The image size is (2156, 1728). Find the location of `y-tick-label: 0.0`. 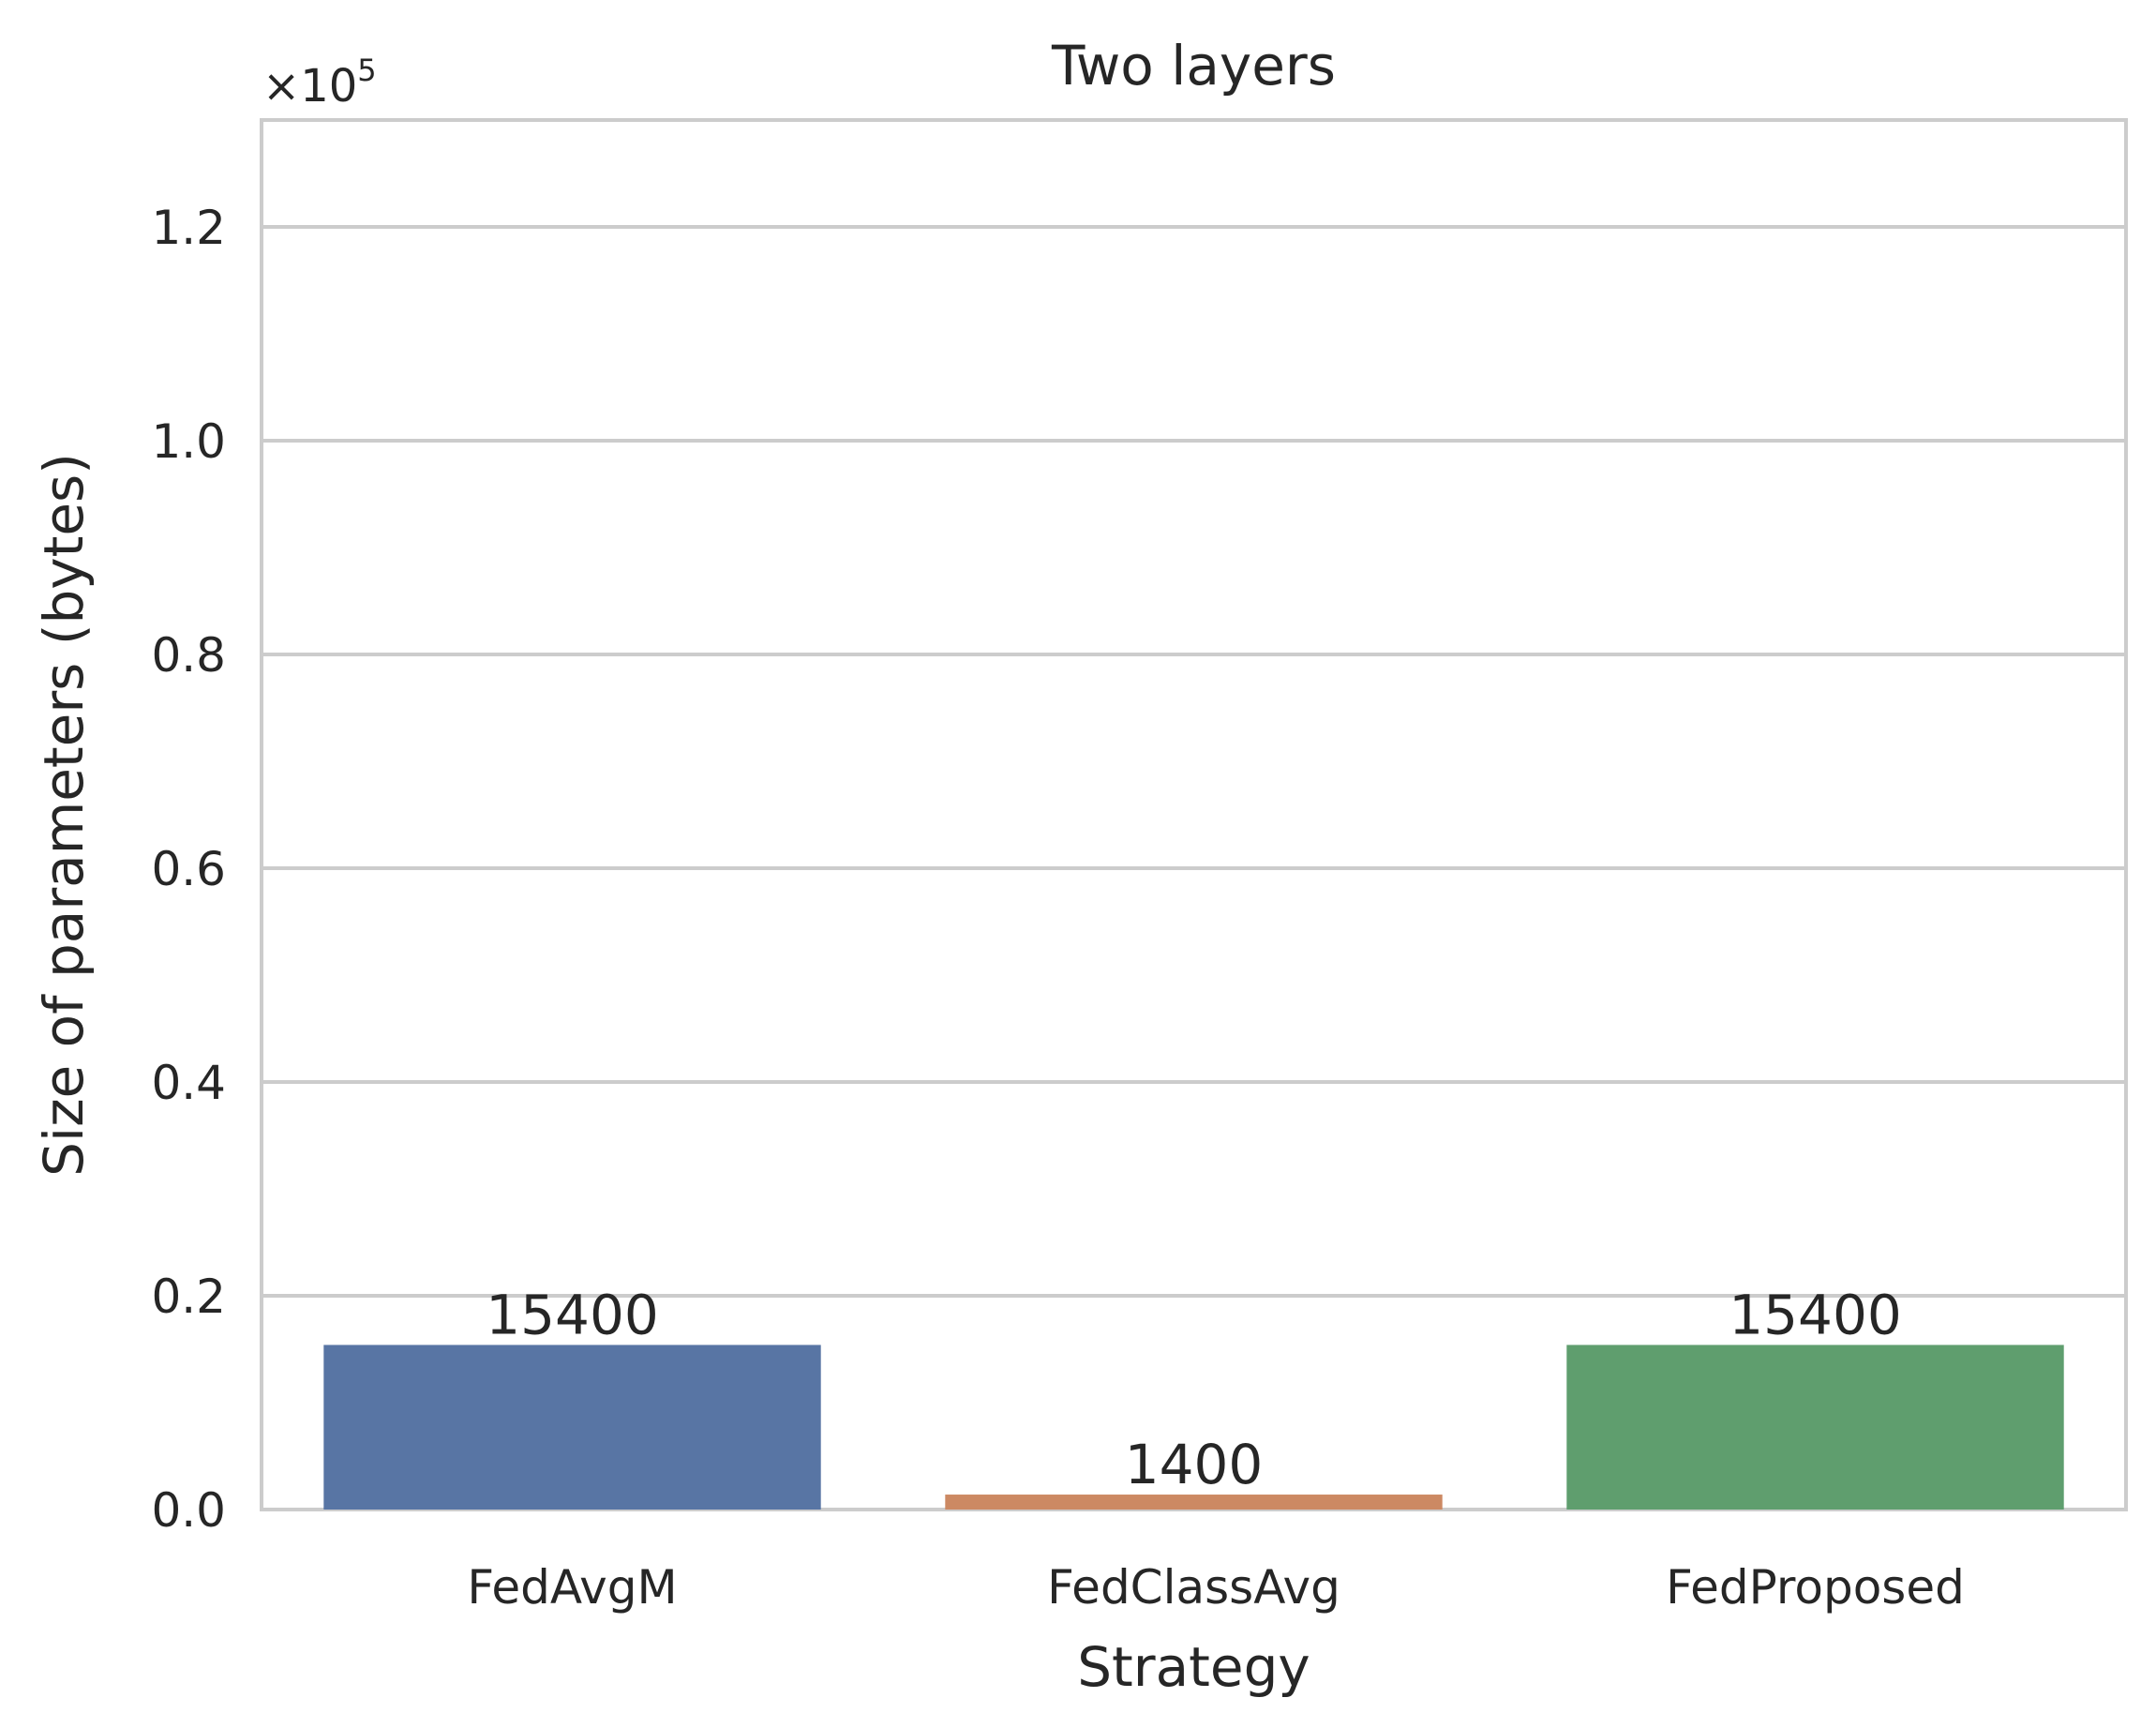

y-tick-label: 0.0 is located at coordinates (188, 1510).